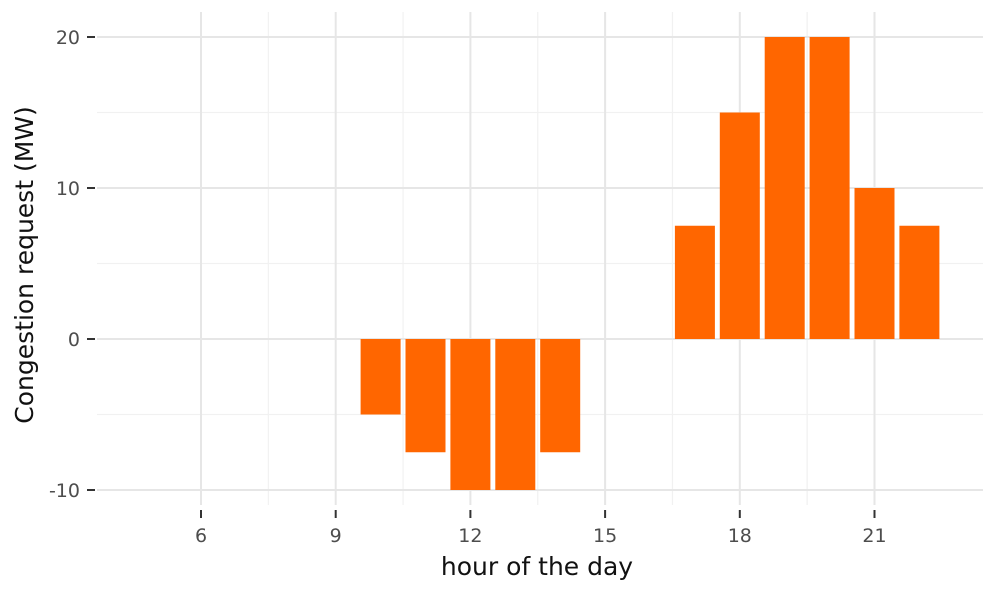 The image size is (1000, 598). I want to click on x-tick-label: 6, so click(201, 536).